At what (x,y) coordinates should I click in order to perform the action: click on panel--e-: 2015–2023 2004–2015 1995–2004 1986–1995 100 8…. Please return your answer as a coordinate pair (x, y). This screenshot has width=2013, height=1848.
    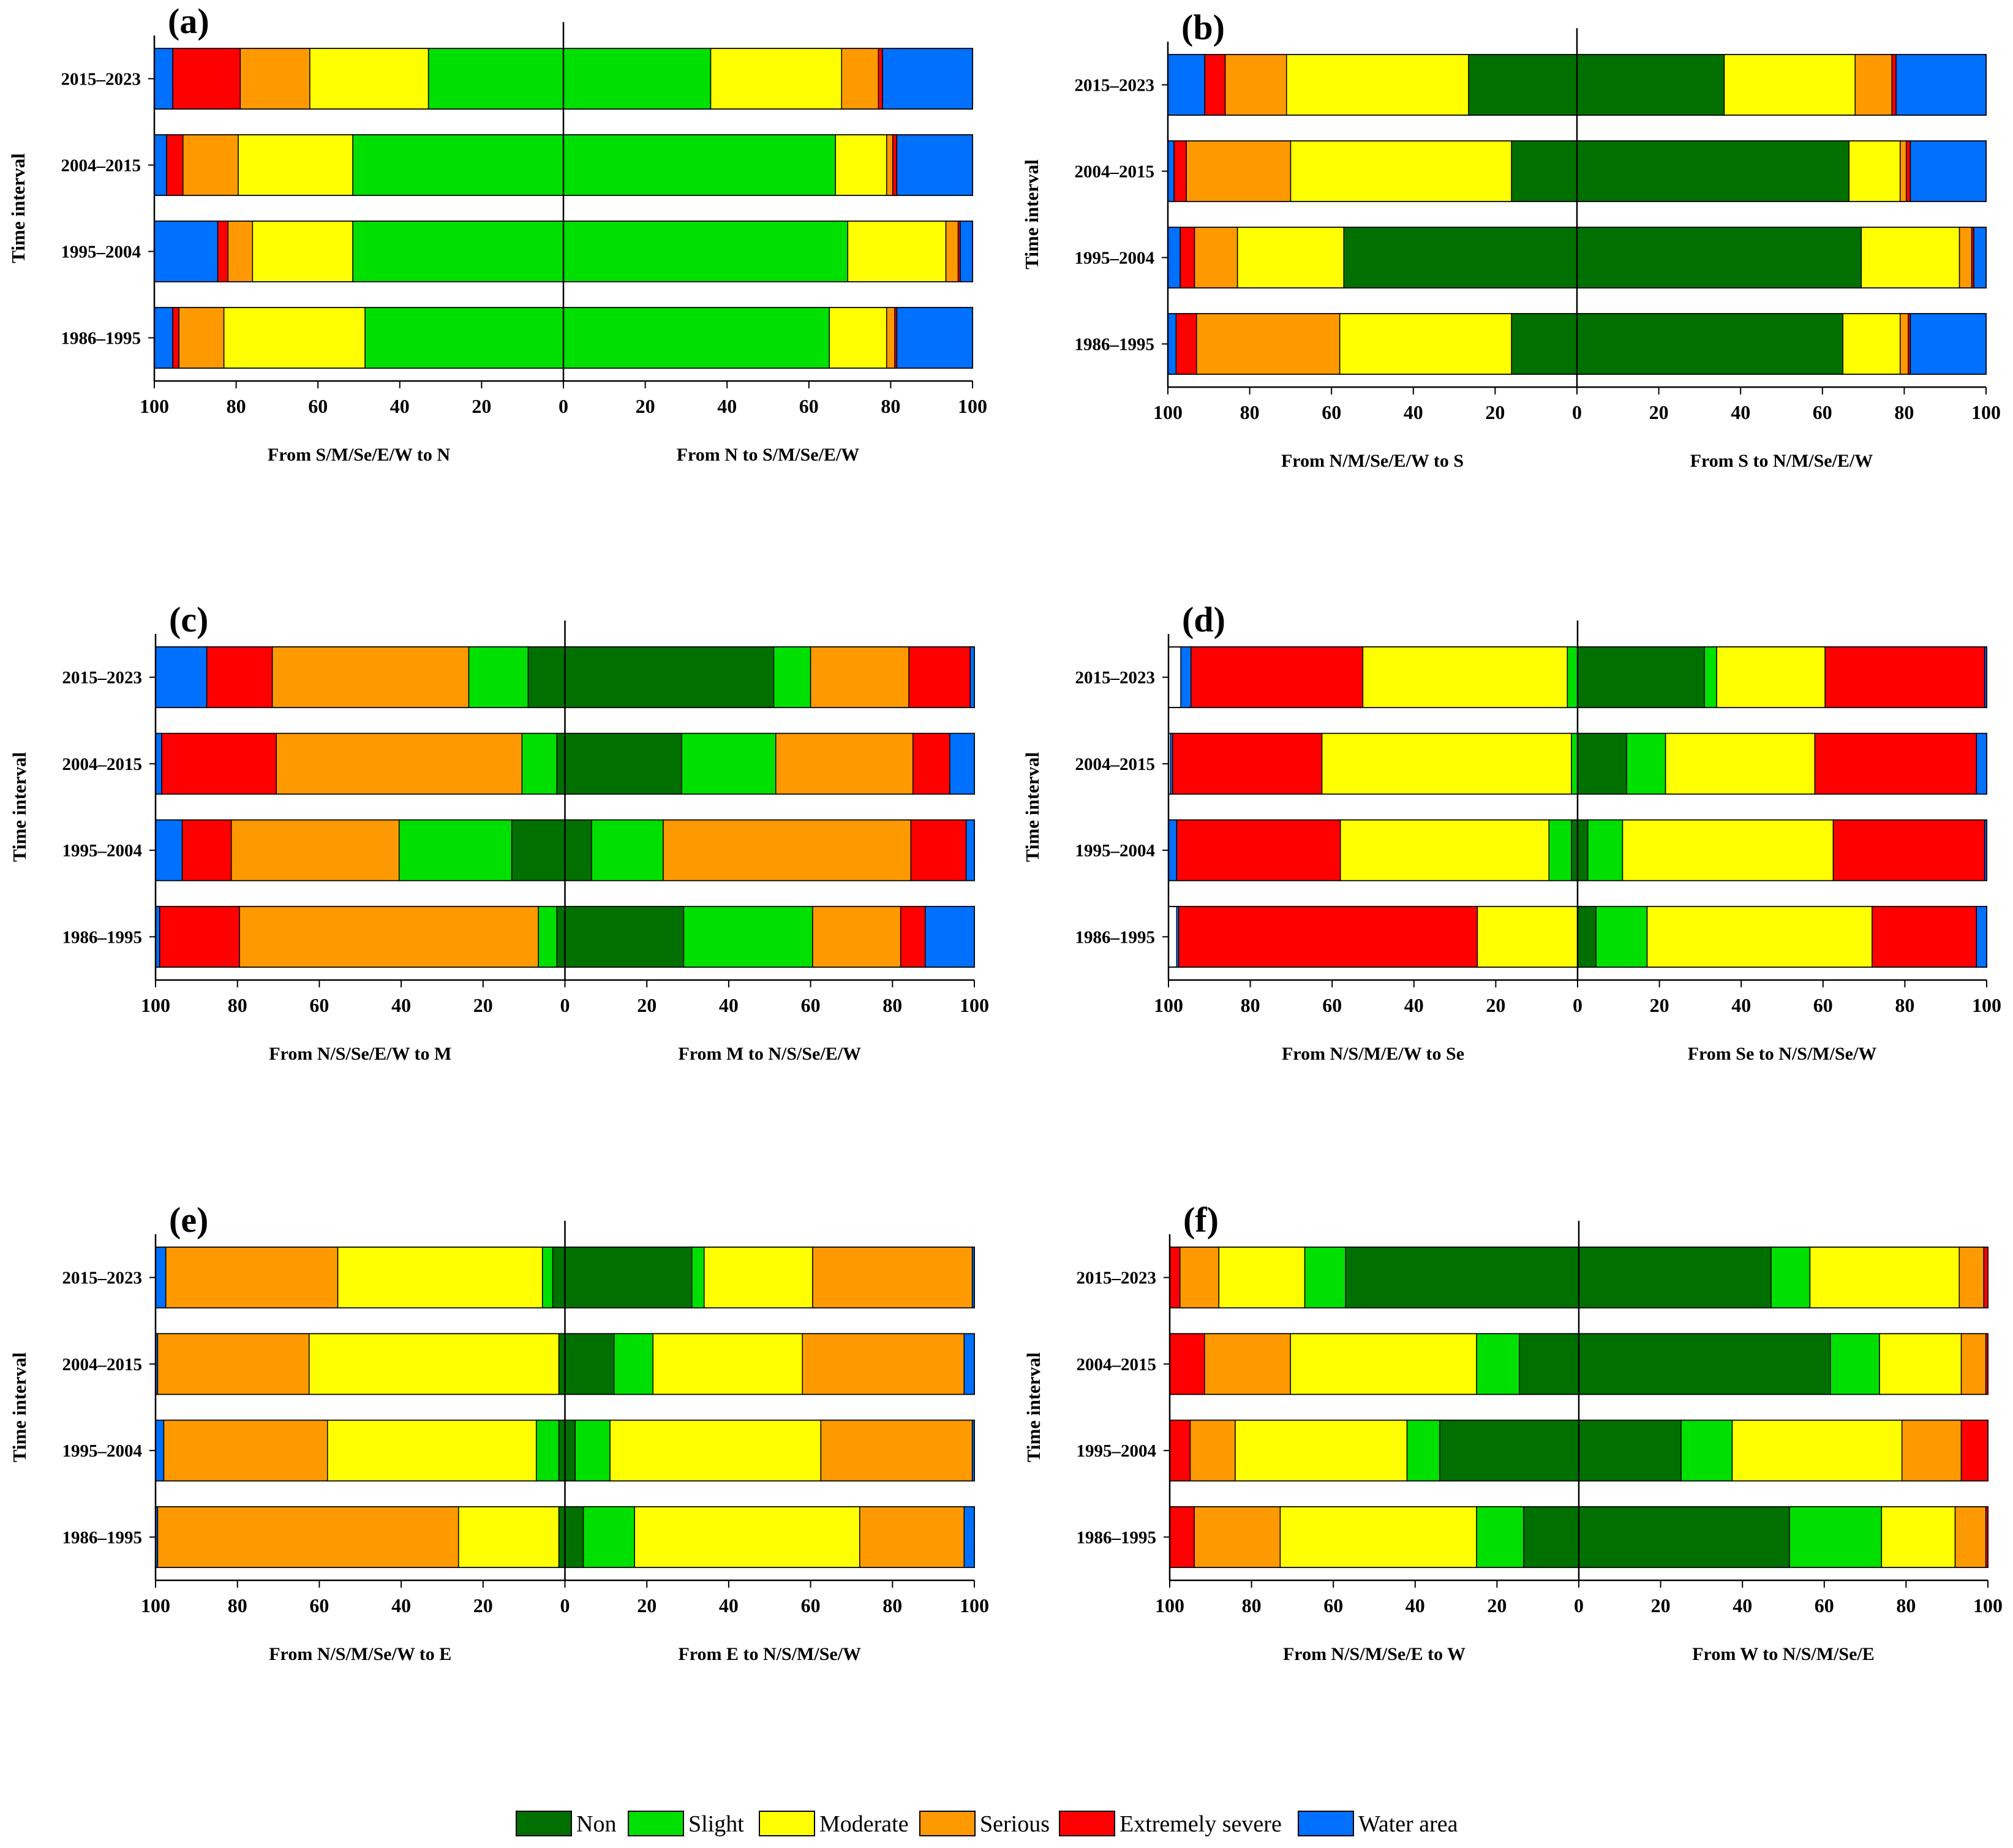
    Looking at the image, I should click on (499, 1432).